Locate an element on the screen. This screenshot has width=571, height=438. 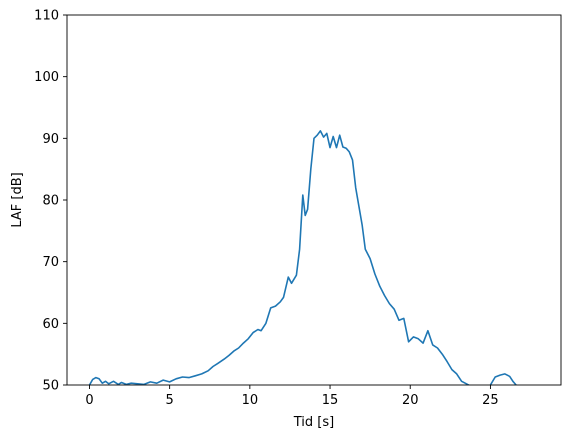
y-tick-label: 100 is located at coordinates (46, 77).